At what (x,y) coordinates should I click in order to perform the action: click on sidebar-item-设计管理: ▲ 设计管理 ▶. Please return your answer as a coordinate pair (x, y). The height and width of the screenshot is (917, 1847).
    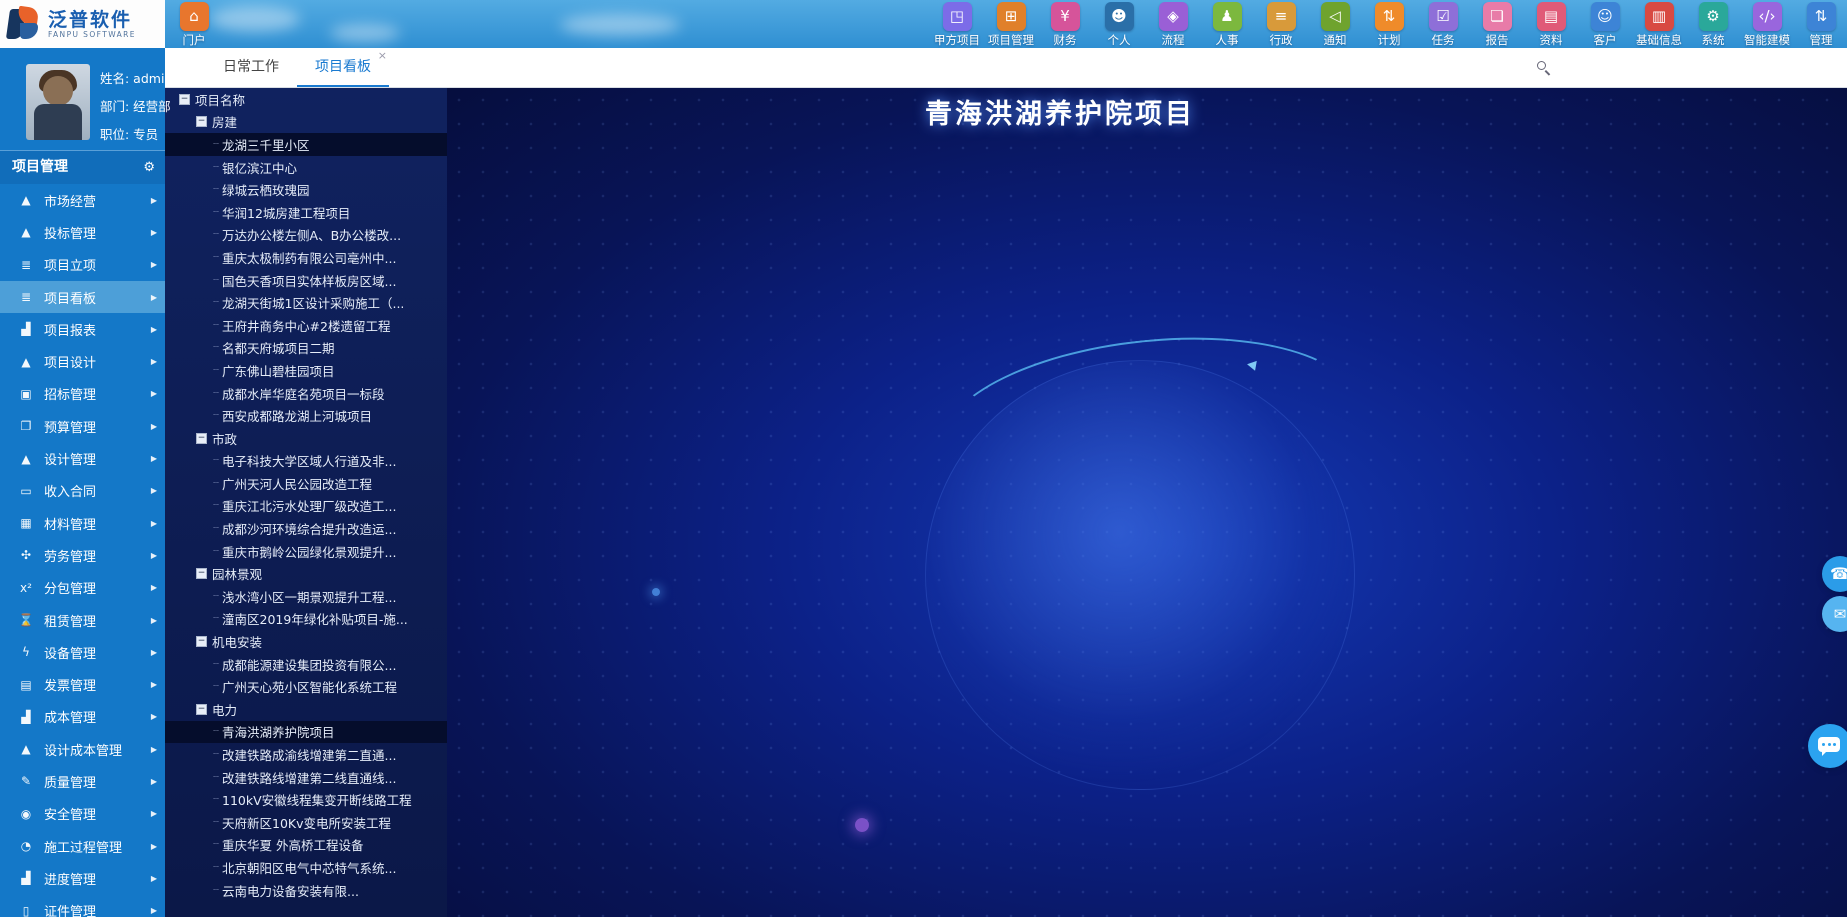
    Looking at the image, I should click on (82, 458).